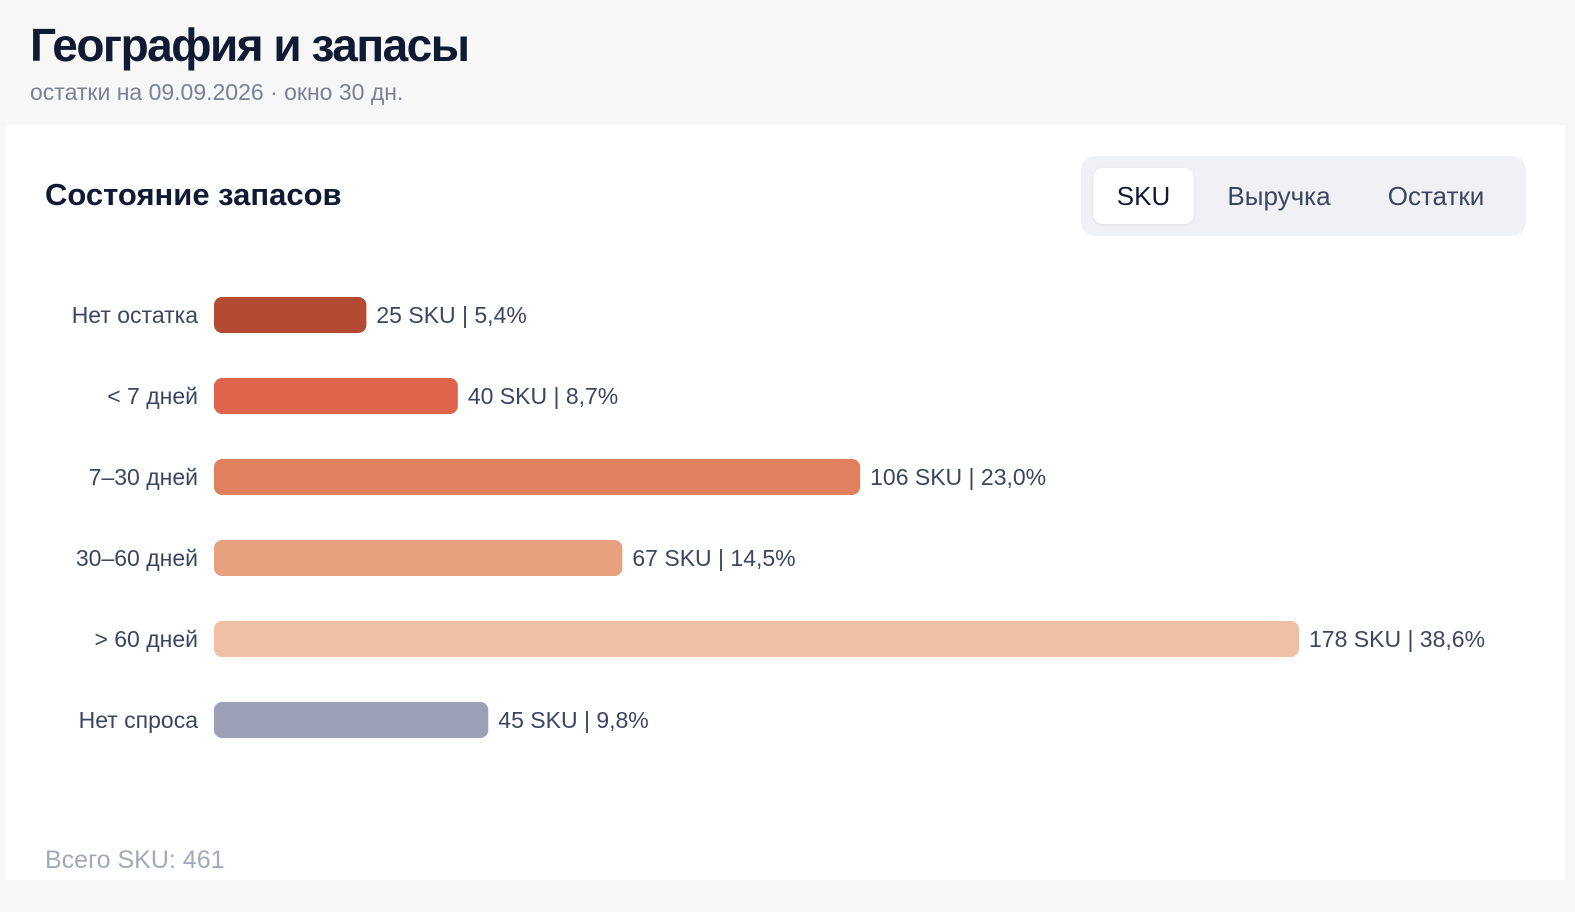 The image size is (1575, 912). Describe the element at coordinates (1279, 196) in the screenshot. I see `segment-revenue: Выручка` at that location.